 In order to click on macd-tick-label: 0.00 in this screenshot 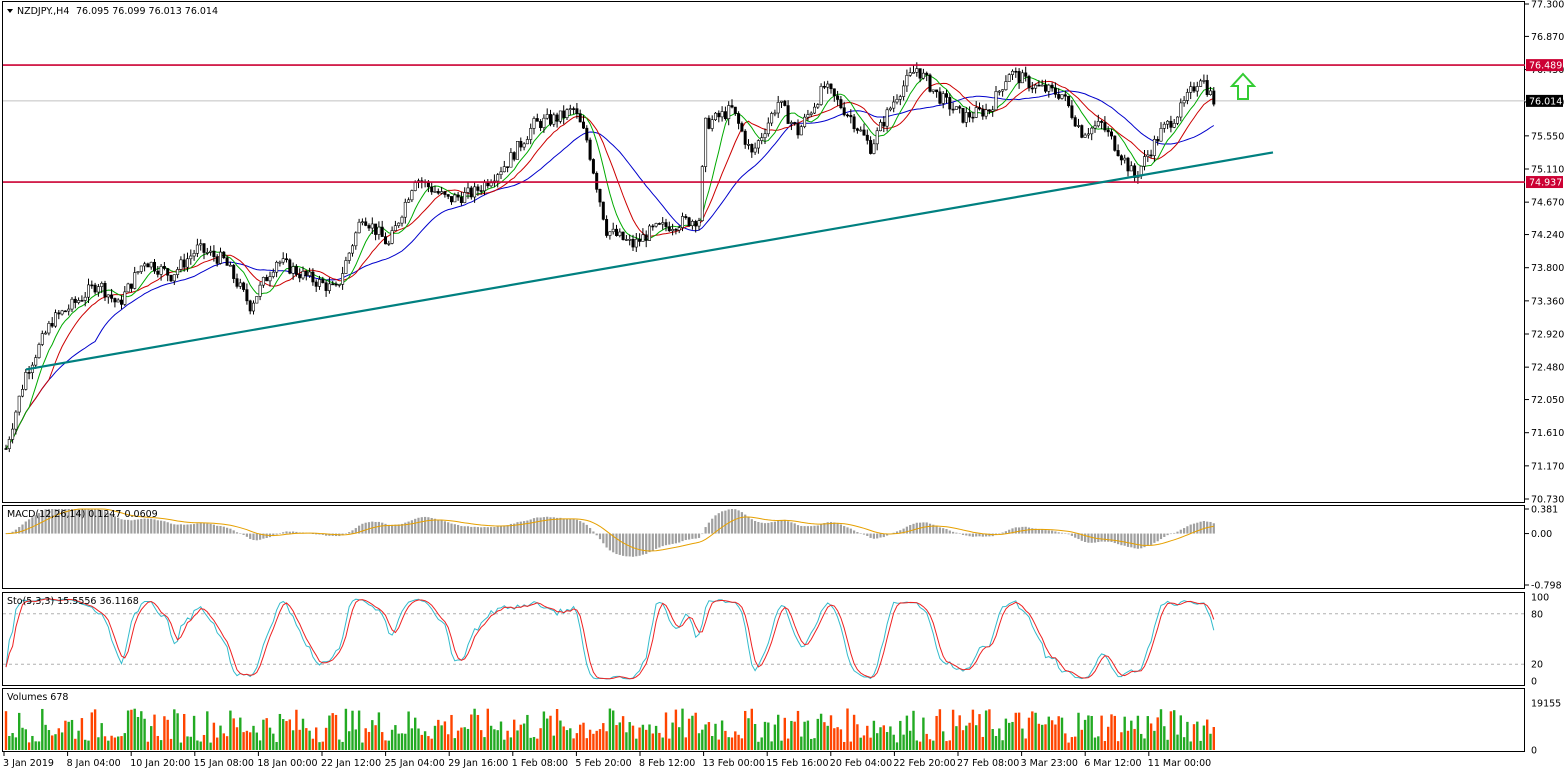, I will do `click(1541, 534)`.